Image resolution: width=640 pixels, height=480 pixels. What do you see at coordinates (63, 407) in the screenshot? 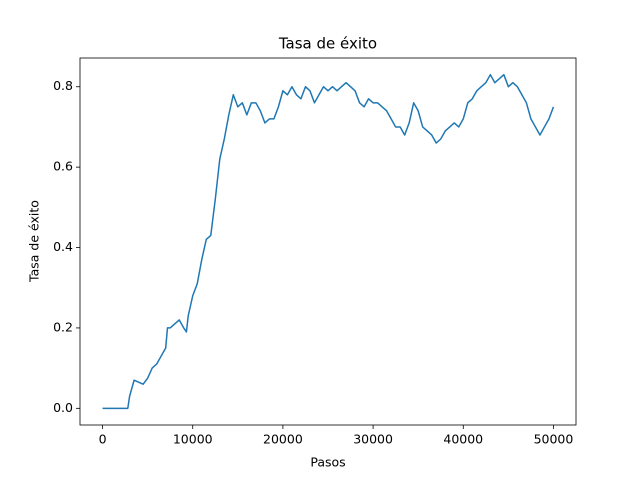
I see `y-tick-label: 0.0` at bounding box center [63, 407].